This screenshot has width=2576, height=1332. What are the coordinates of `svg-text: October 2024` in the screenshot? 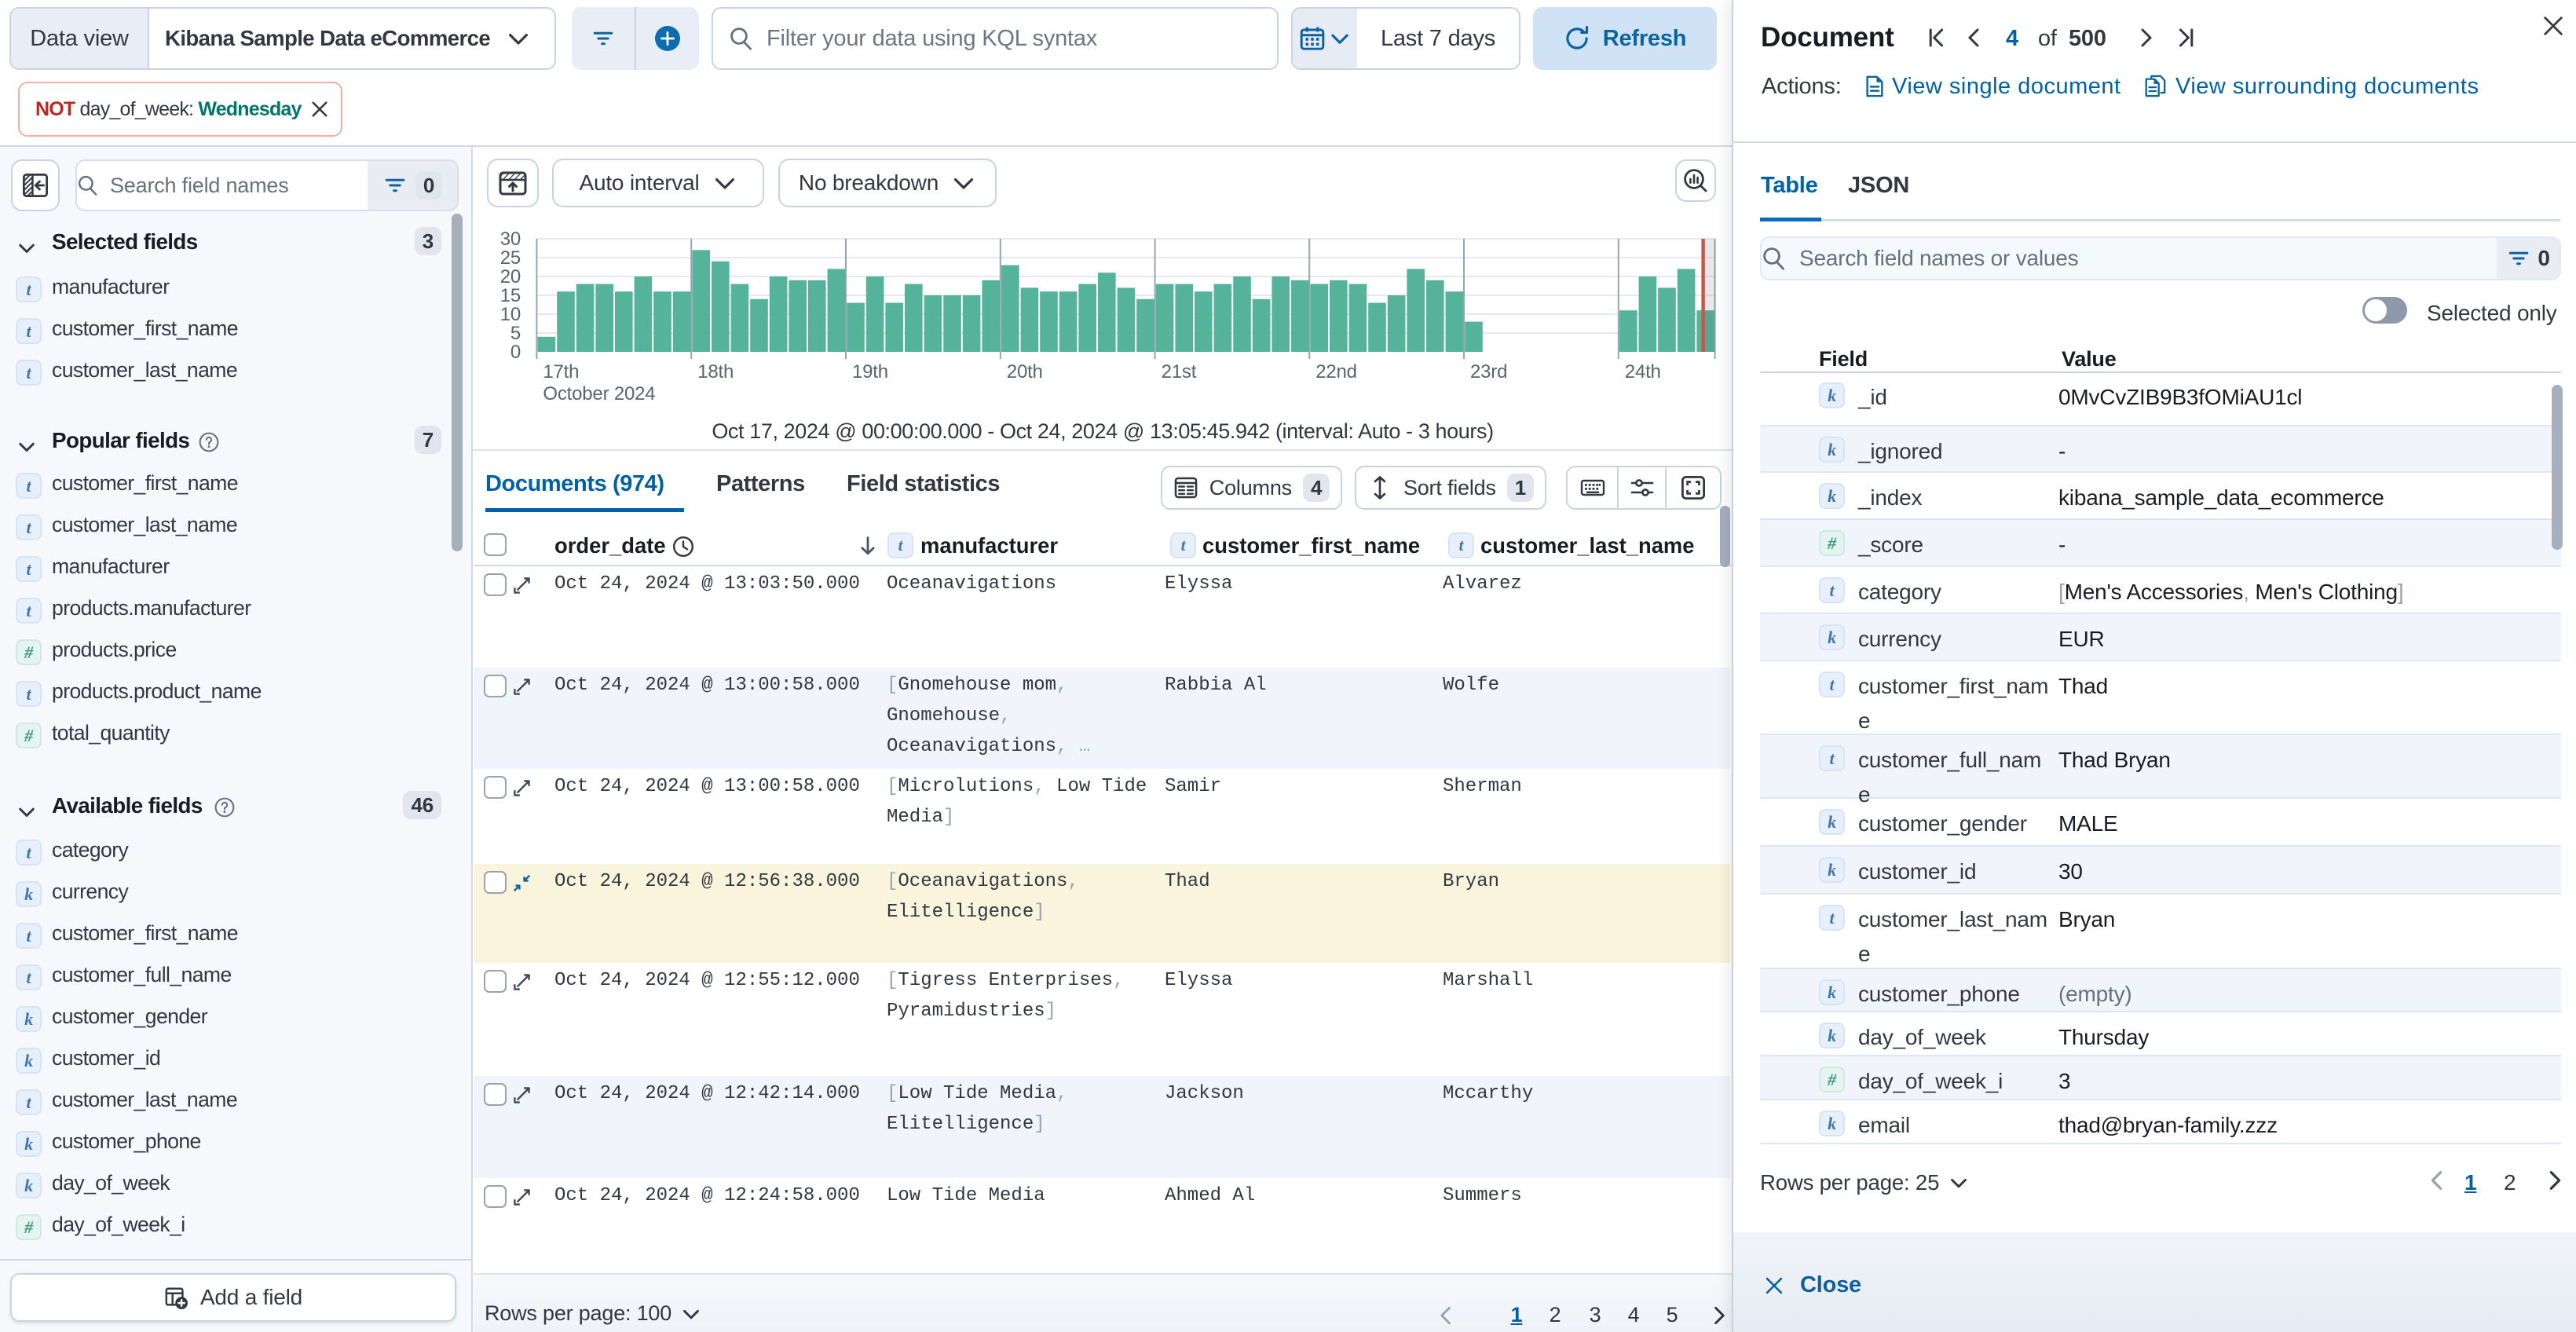 It's located at (599, 393).